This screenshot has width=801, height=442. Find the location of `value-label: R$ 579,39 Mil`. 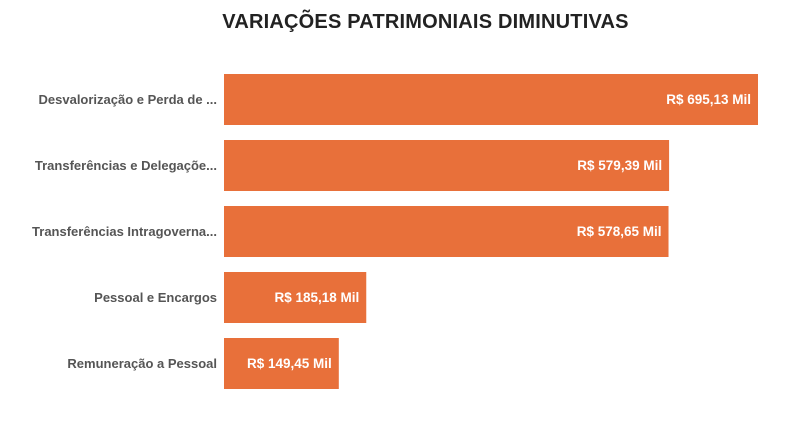

value-label: R$ 579,39 Mil is located at coordinates (619, 165).